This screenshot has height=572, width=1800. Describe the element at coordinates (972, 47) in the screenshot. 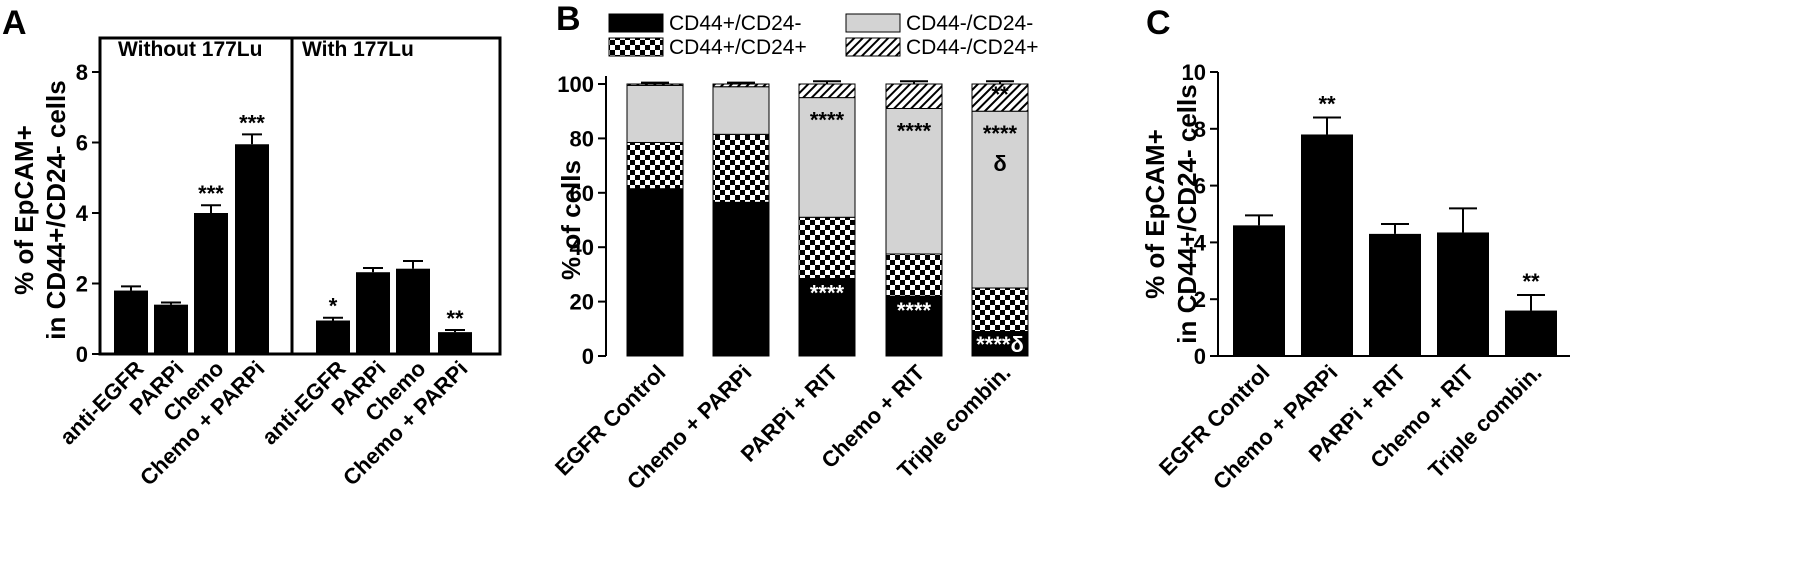

I see `panel-b-legend-label: CD44-/CD24+` at that location.